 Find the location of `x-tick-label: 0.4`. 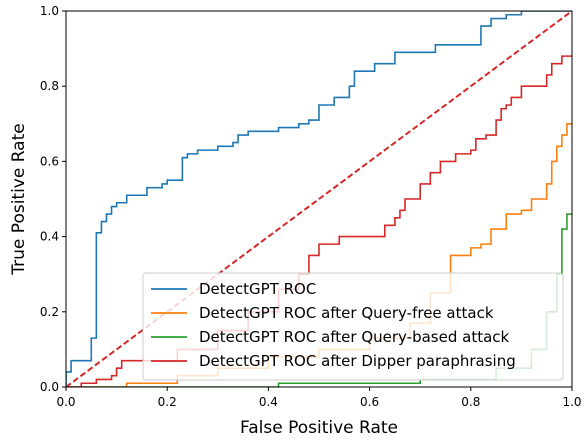

x-tick-label: 0.4 is located at coordinates (268, 402).